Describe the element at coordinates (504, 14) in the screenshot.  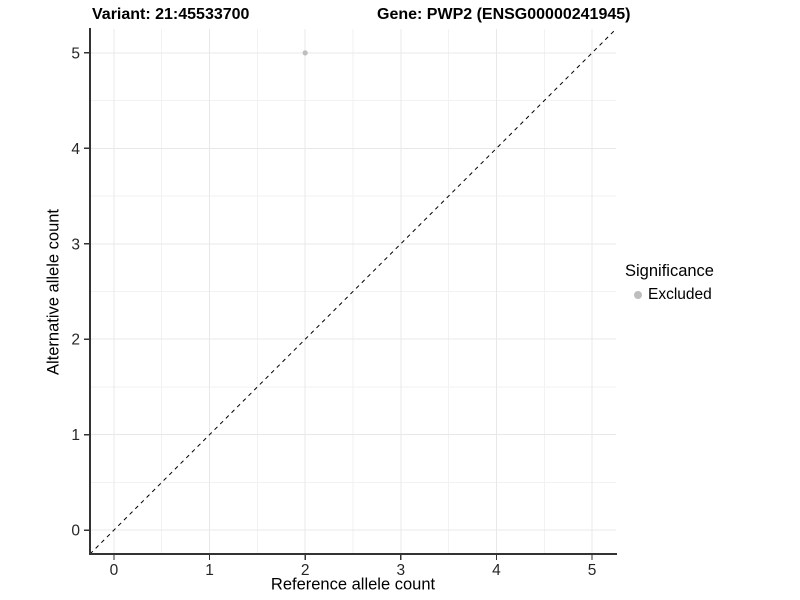
I see `plot-title-gene: Gene: PWP2 (ENSG00000241945)` at that location.